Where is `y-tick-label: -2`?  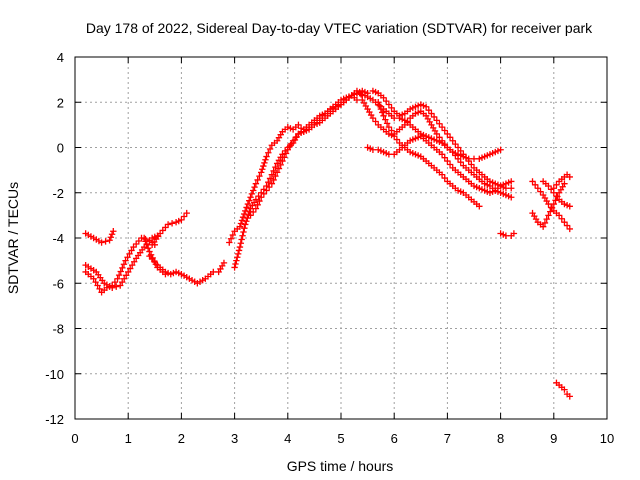
y-tick-label: -2 is located at coordinates (58, 193).